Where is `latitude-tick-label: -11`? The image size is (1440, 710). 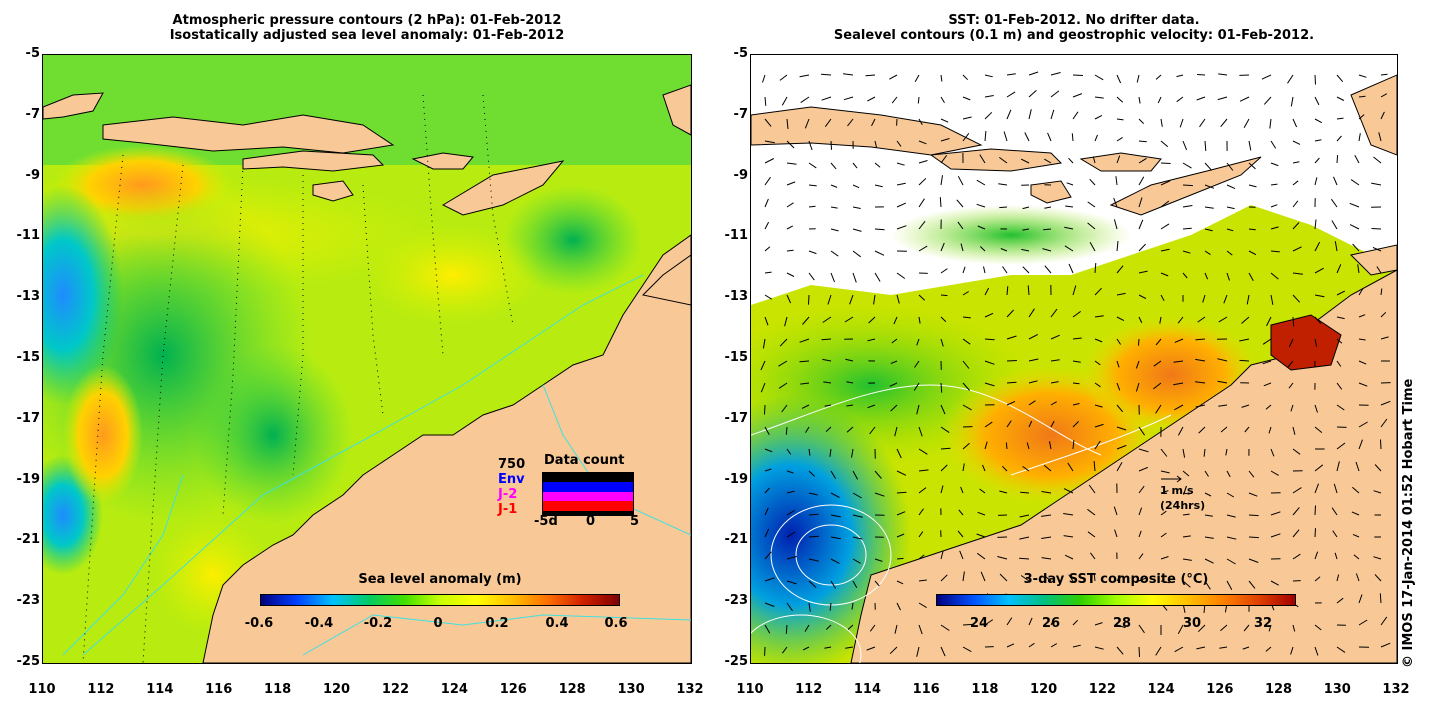
latitude-tick-label: -11 is located at coordinates (736, 236).